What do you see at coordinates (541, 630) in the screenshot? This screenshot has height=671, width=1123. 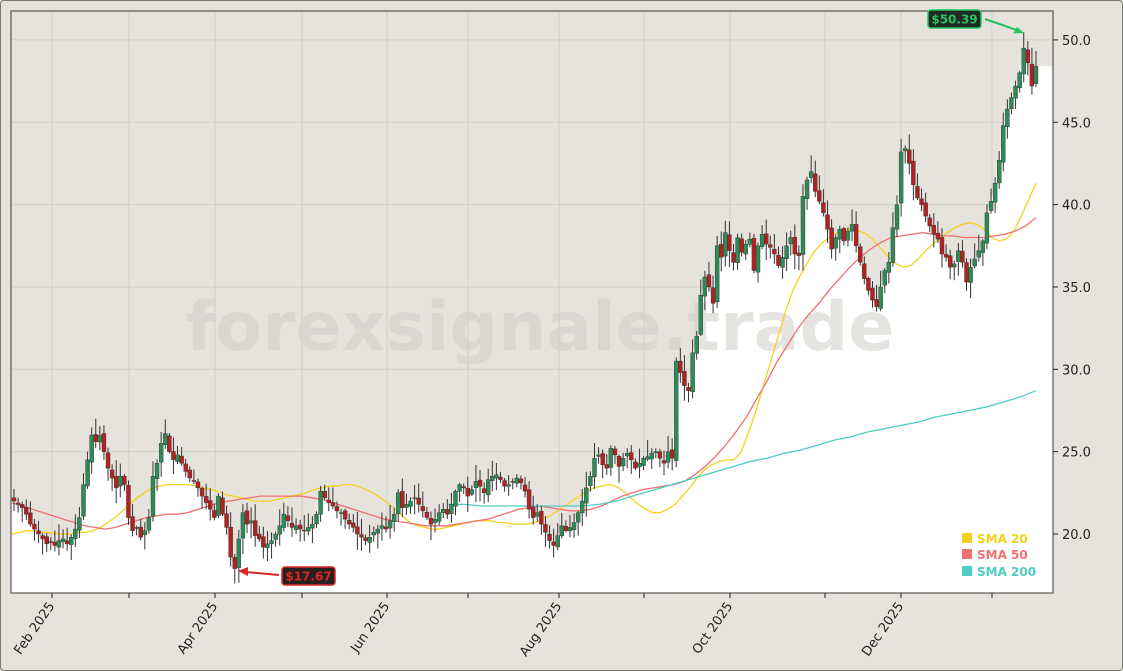 I see `x-tick-label: Aug 2025` at bounding box center [541, 630].